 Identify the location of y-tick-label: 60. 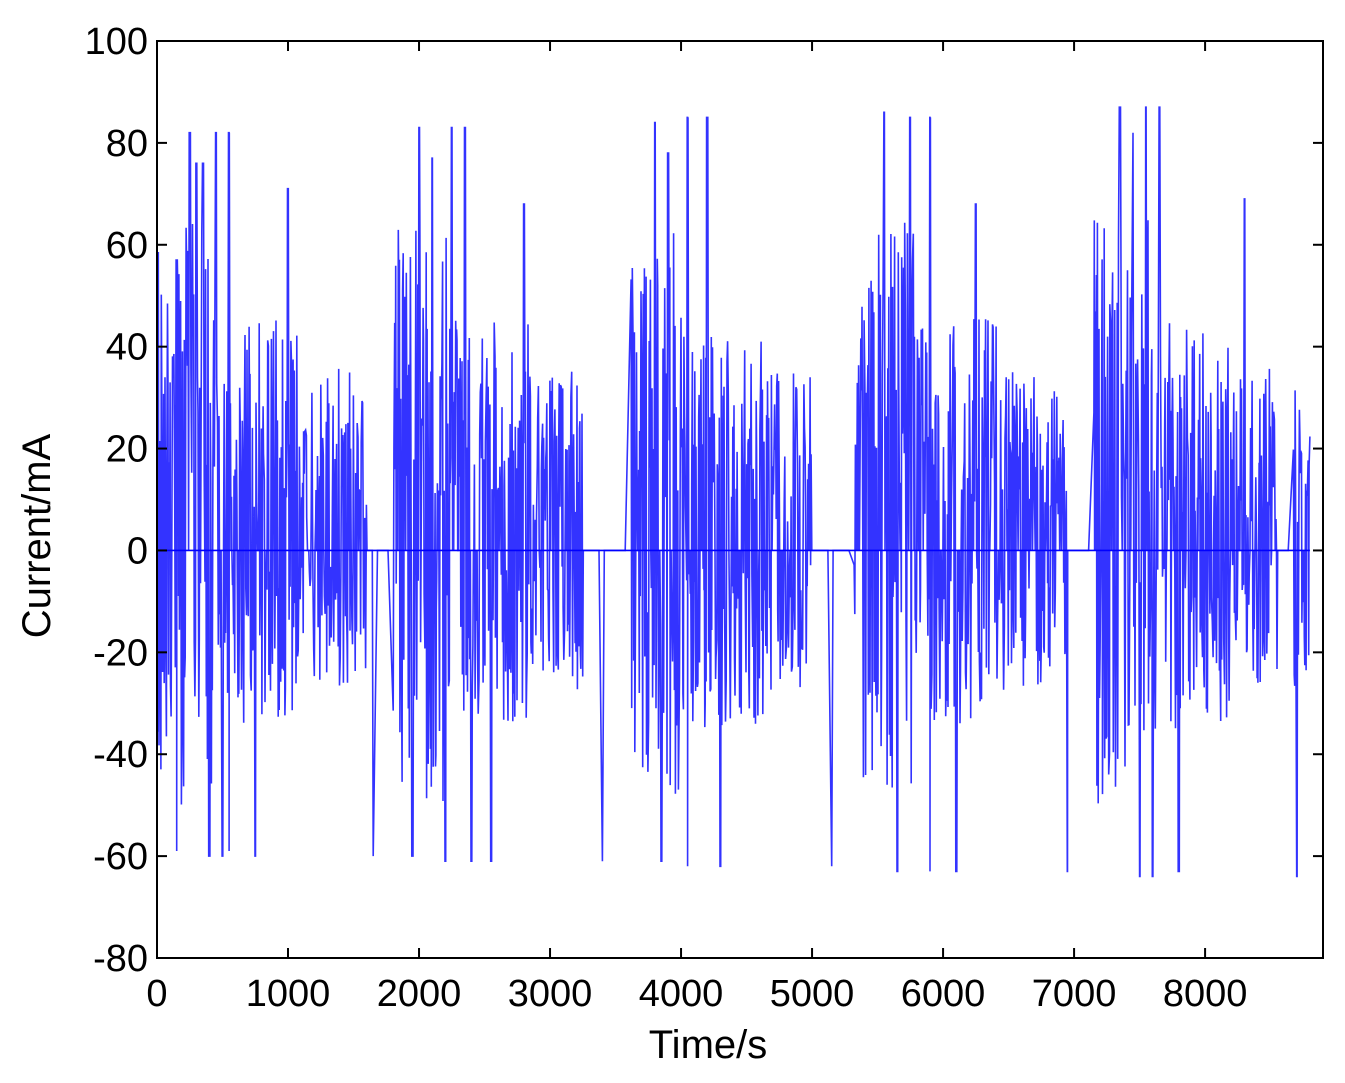
(127, 246).